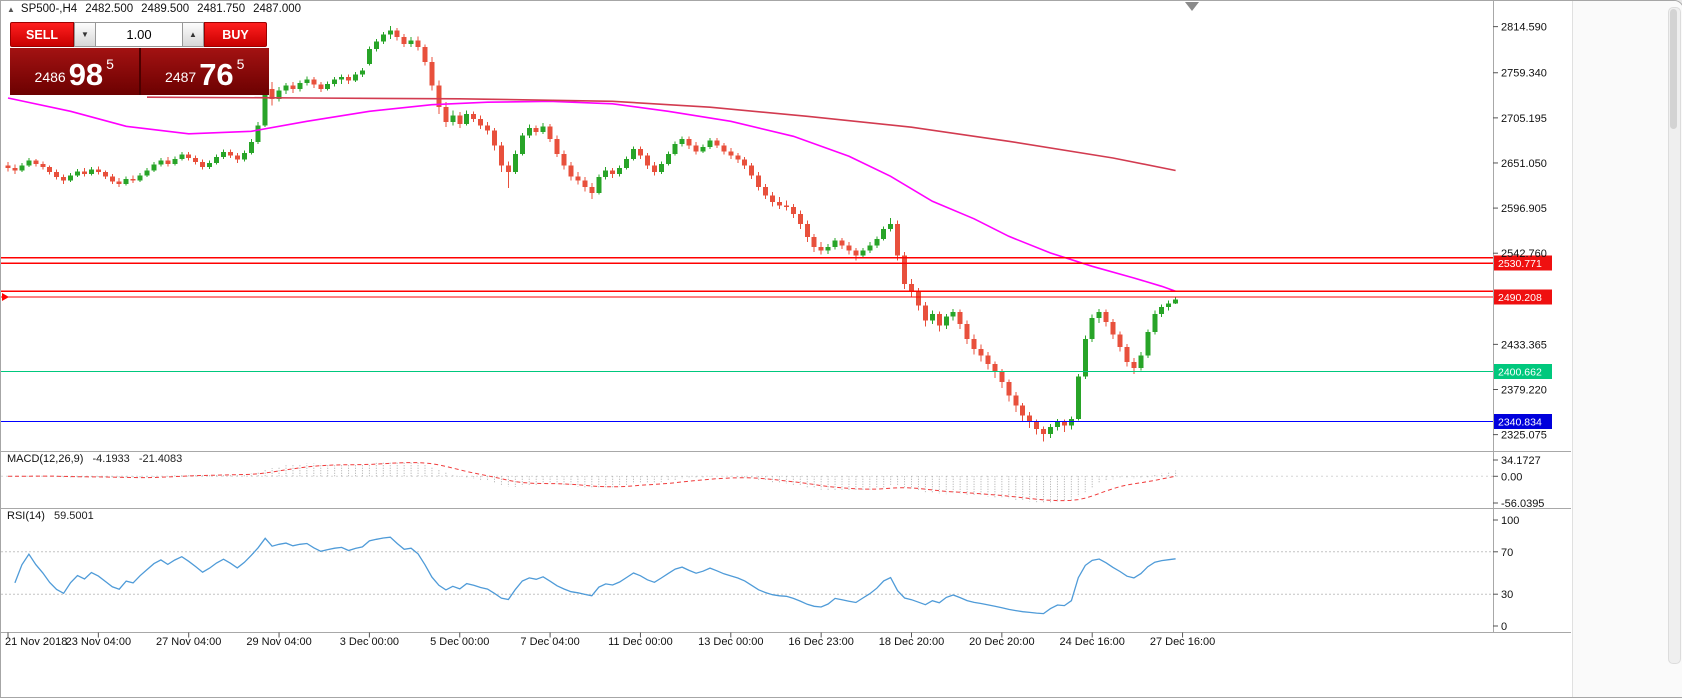 This screenshot has width=1682, height=698. Describe the element at coordinates (50, 516) in the screenshot. I see `rsi-indicator-label: RSI(14) 59.5001` at that location.